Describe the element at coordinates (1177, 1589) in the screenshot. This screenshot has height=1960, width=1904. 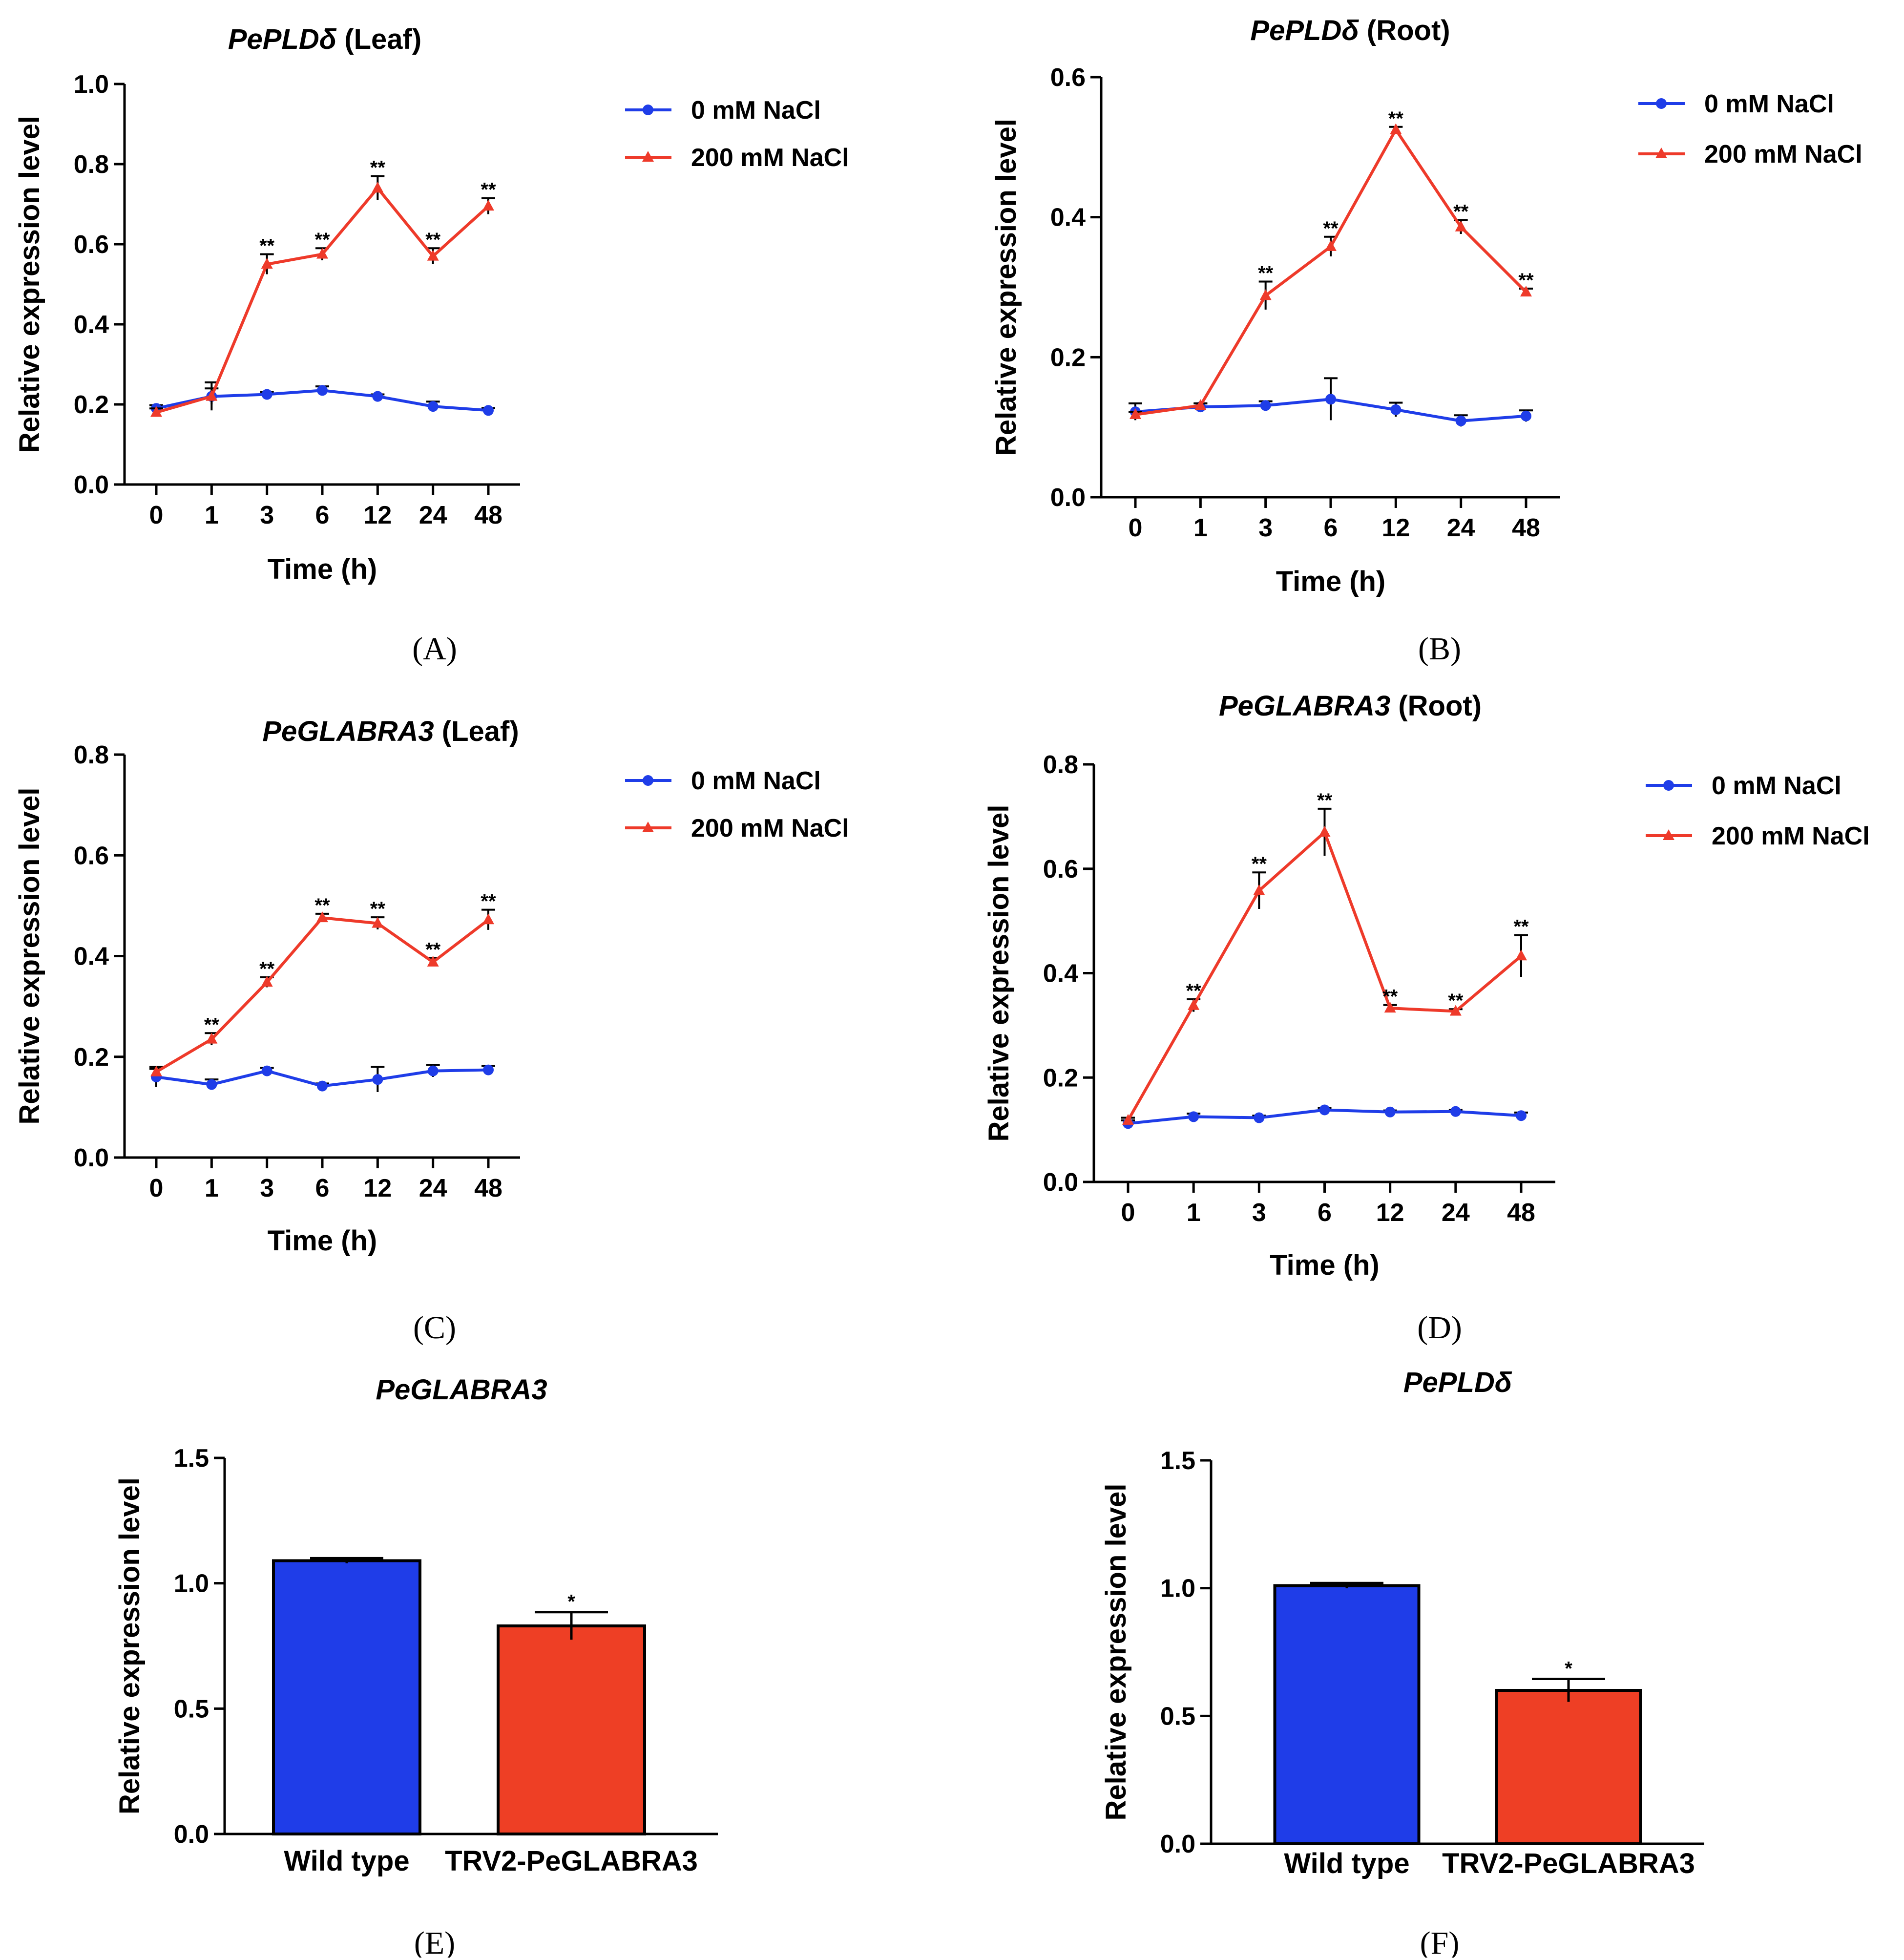
I see `y-tick-label: 1.0` at that location.